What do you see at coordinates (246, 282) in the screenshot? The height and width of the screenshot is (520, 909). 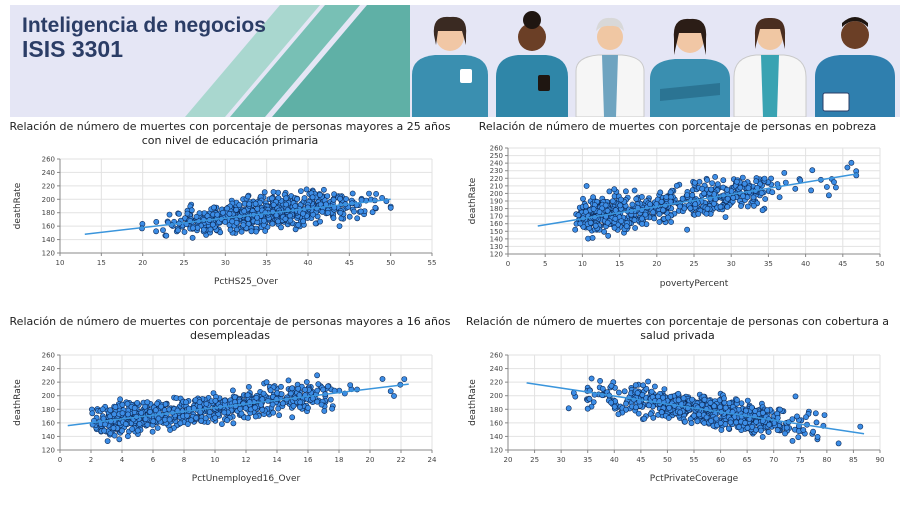 I see `x-axis-label: PctHS25_Over` at bounding box center [246, 282].